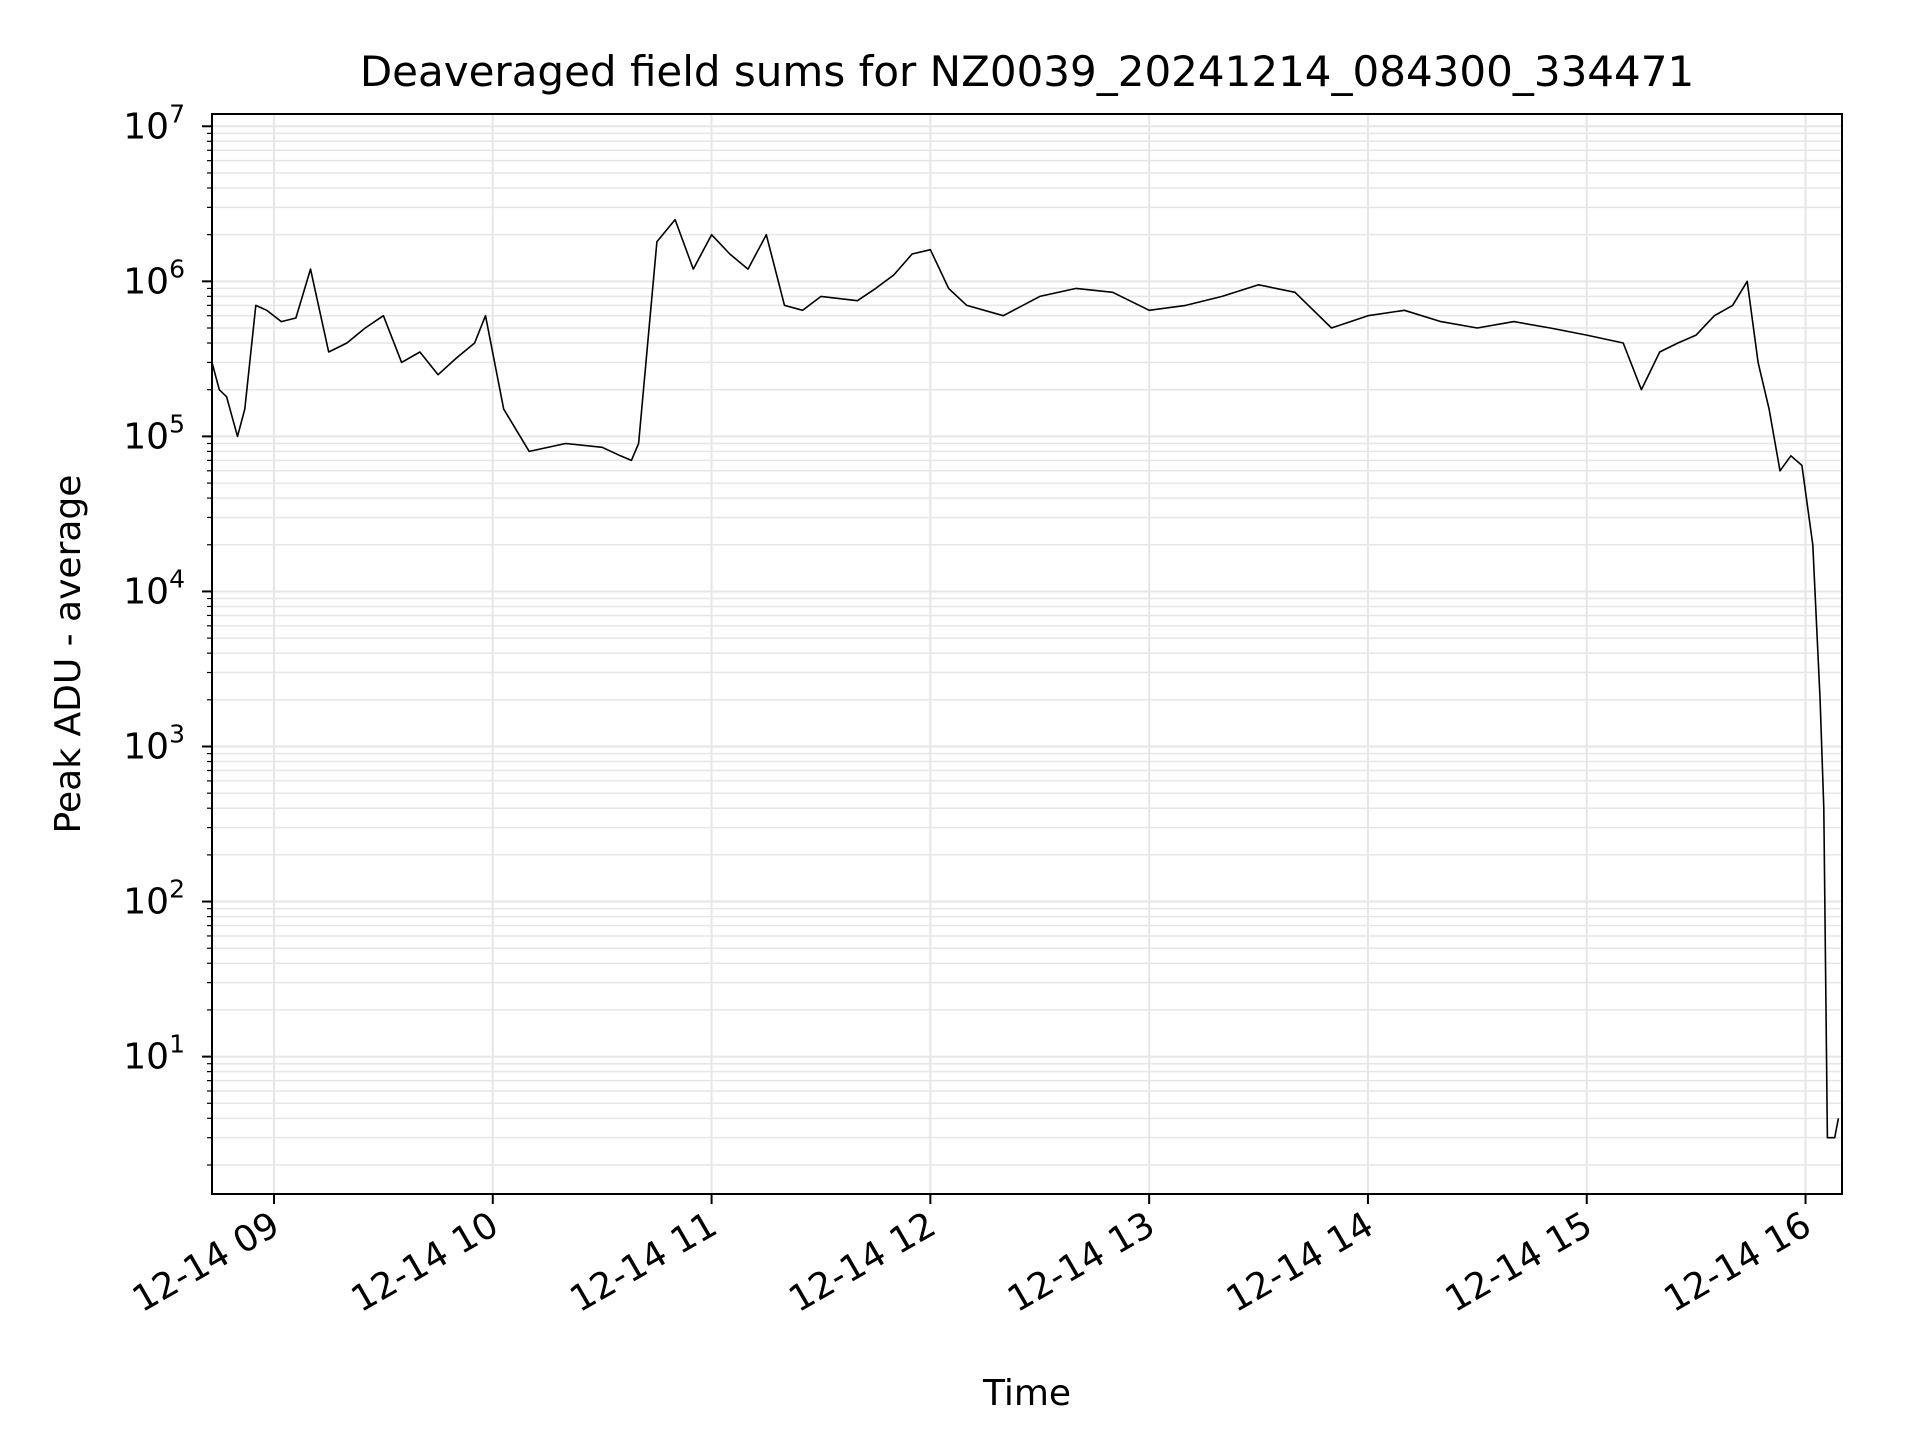 Image resolution: width=1920 pixels, height=1440 pixels. What do you see at coordinates (1300, 1262) in the screenshot?
I see `x-tick-label: 12-14 14` at bounding box center [1300, 1262].